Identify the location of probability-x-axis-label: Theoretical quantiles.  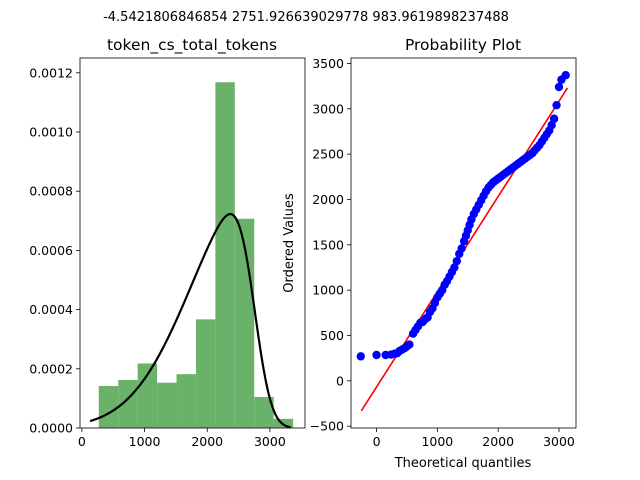
(463, 463).